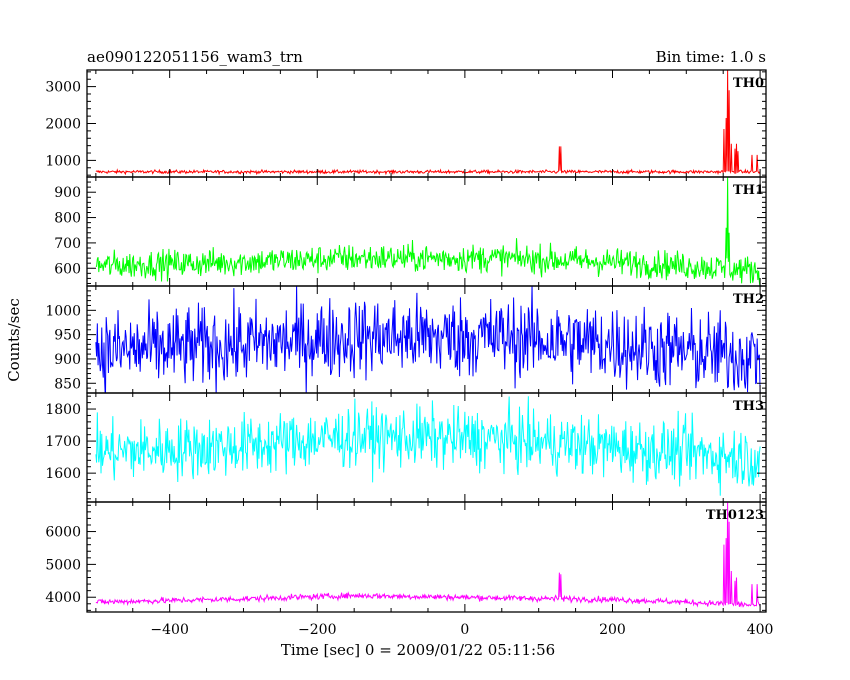 This screenshot has height=680, width=850. Describe the element at coordinates (195, 57) in the screenshot. I see `plot-title: ae090122051156_wam3_trn` at that location.